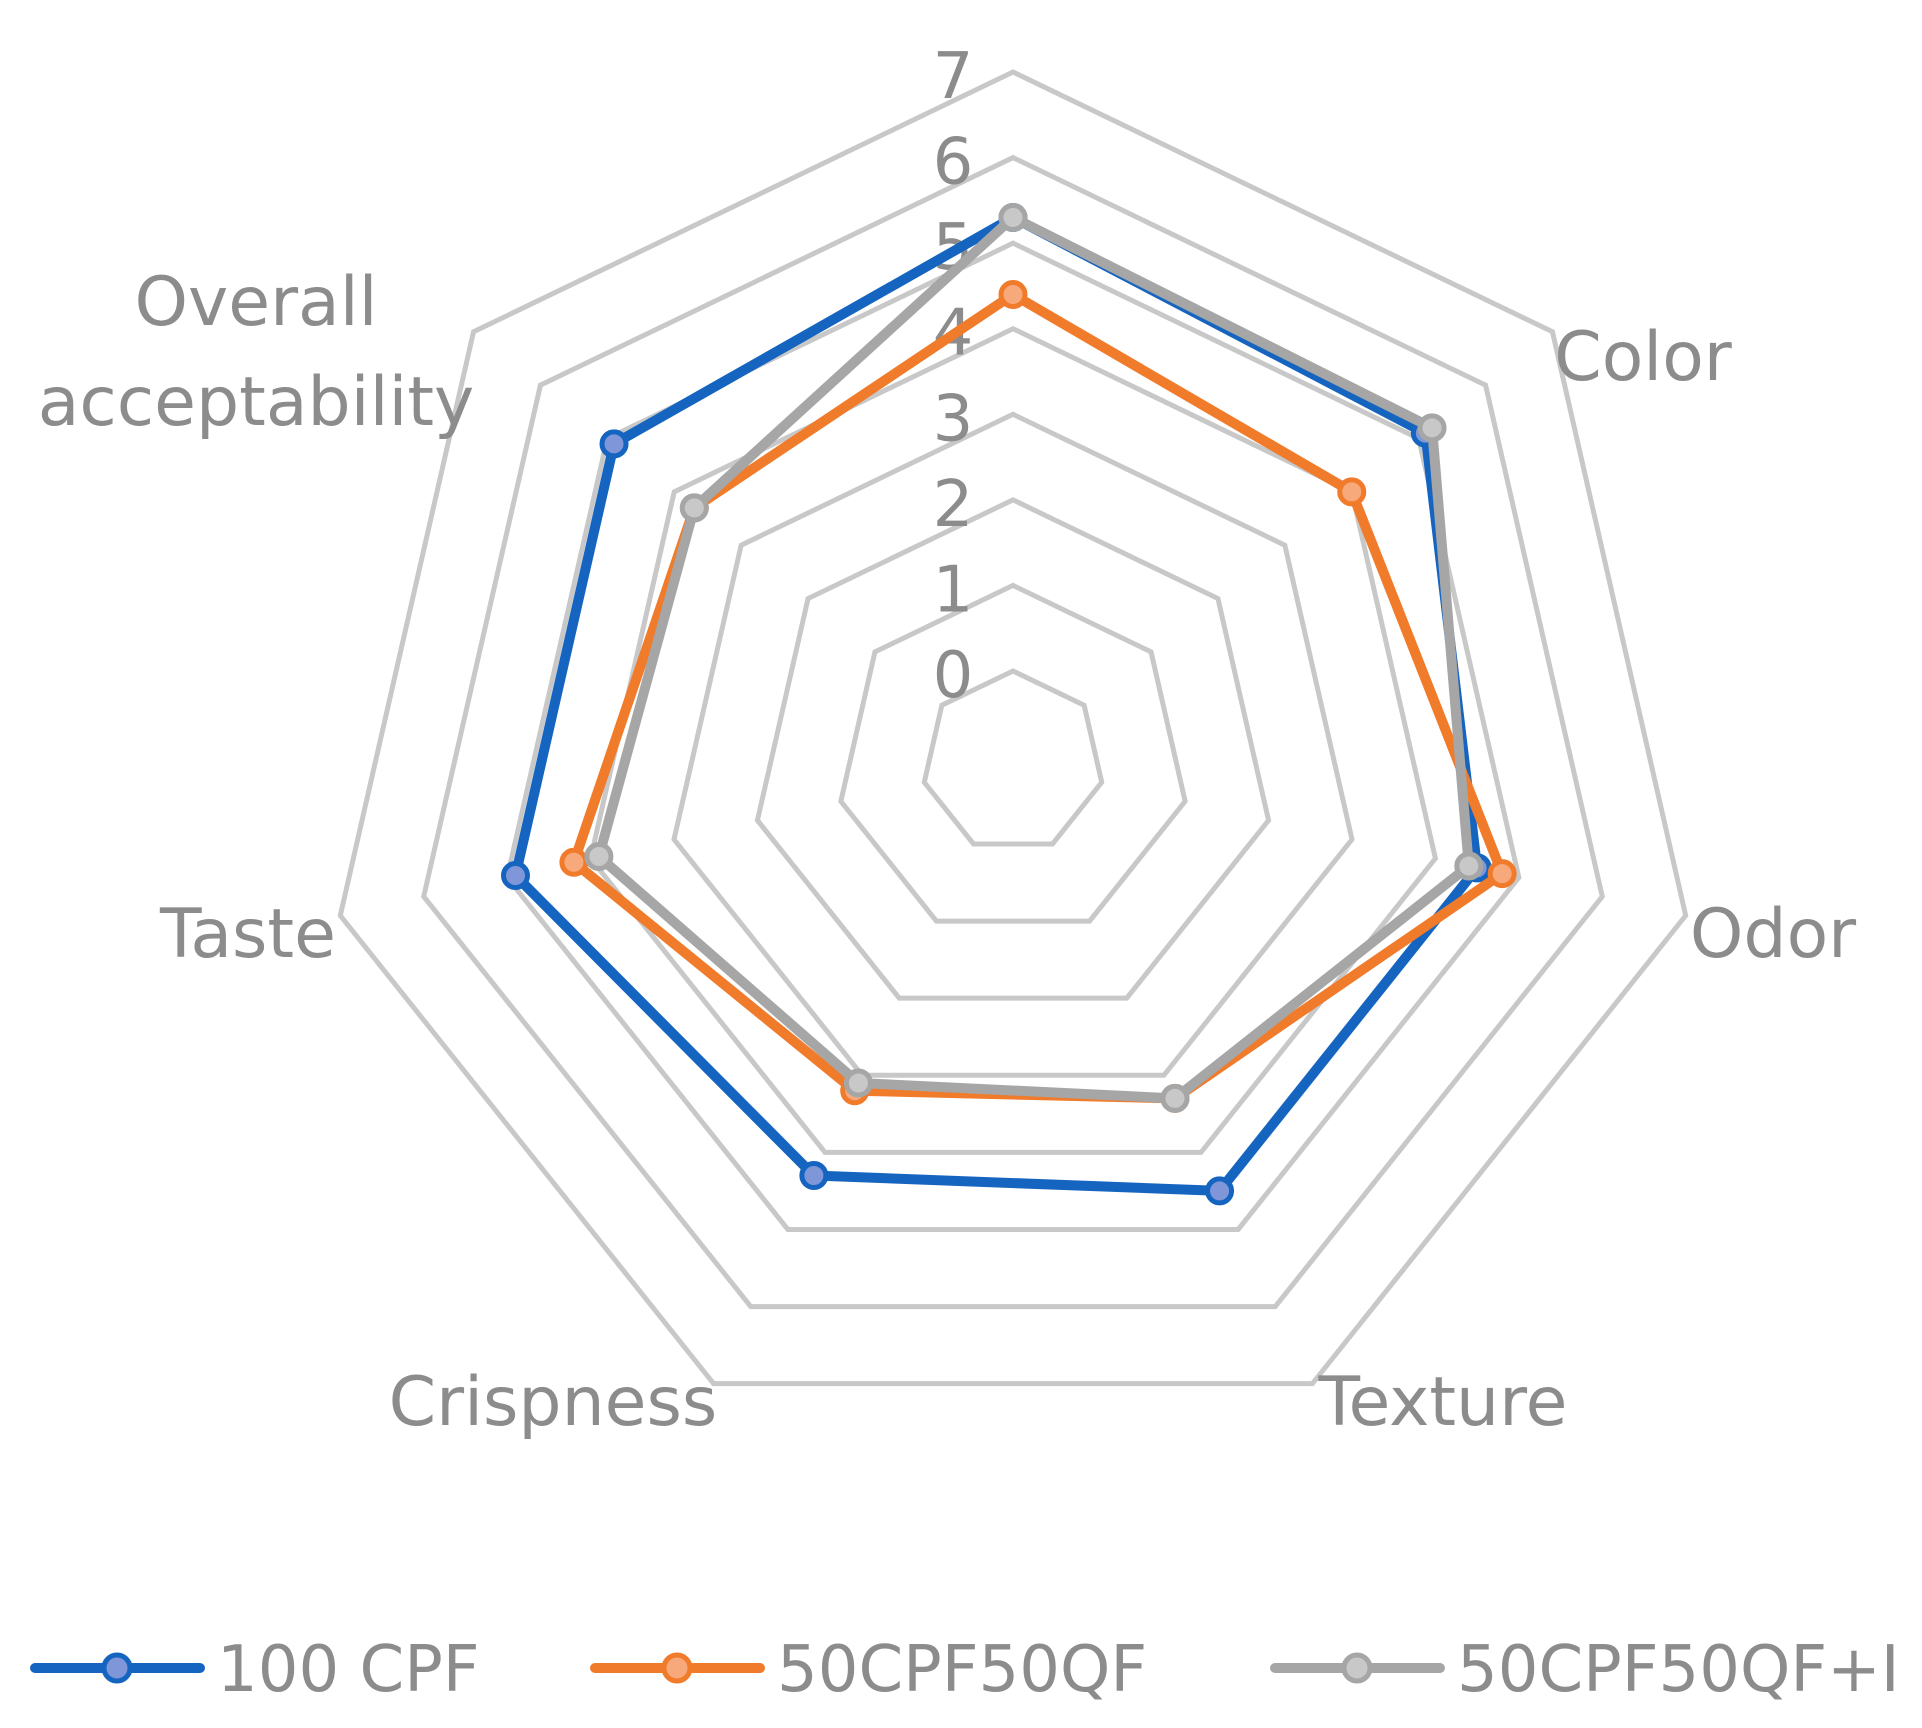 This screenshot has width=1922, height=1728. I want to click on axis-label-6: Overall acceptability, so click(256, 352).